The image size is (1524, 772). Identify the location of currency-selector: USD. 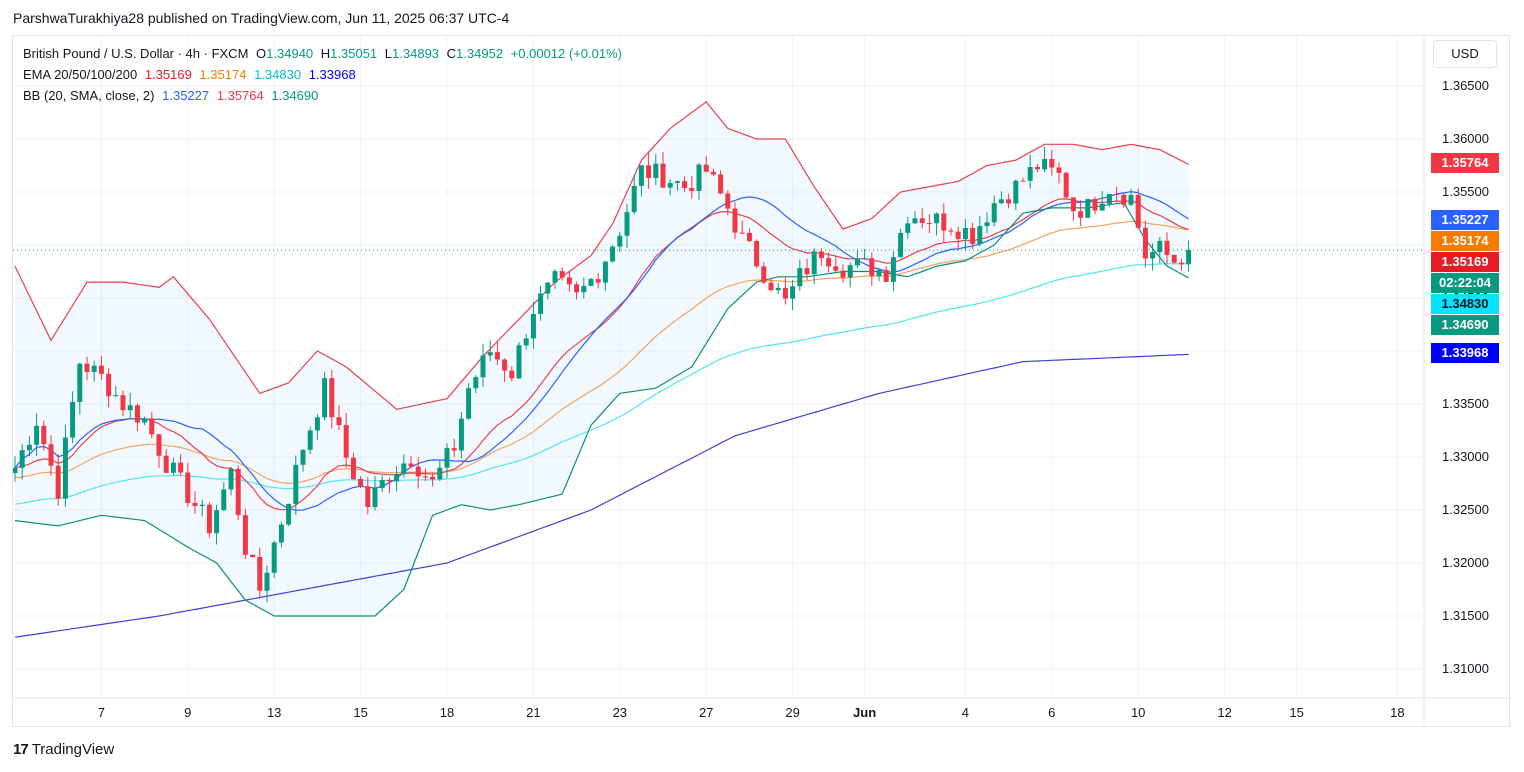
(1465, 54).